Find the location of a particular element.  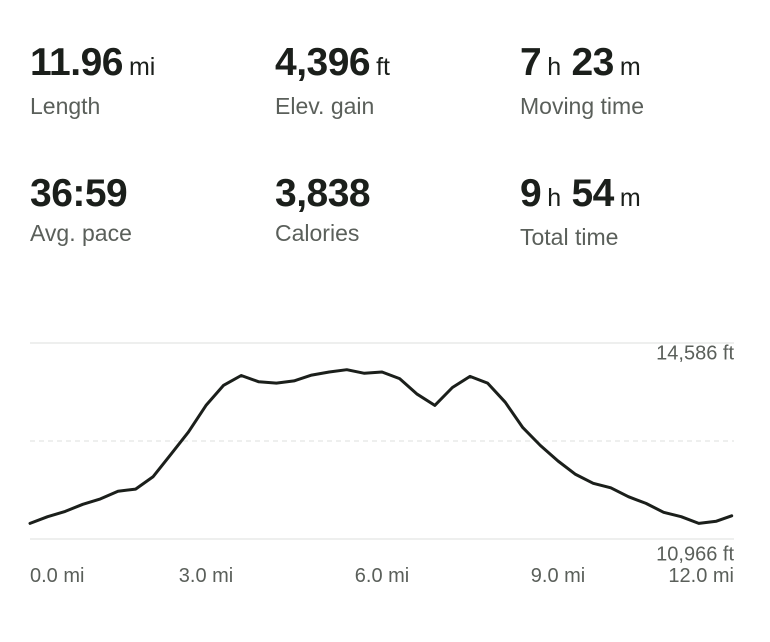

stat-number: 54 is located at coordinates (592, 193).